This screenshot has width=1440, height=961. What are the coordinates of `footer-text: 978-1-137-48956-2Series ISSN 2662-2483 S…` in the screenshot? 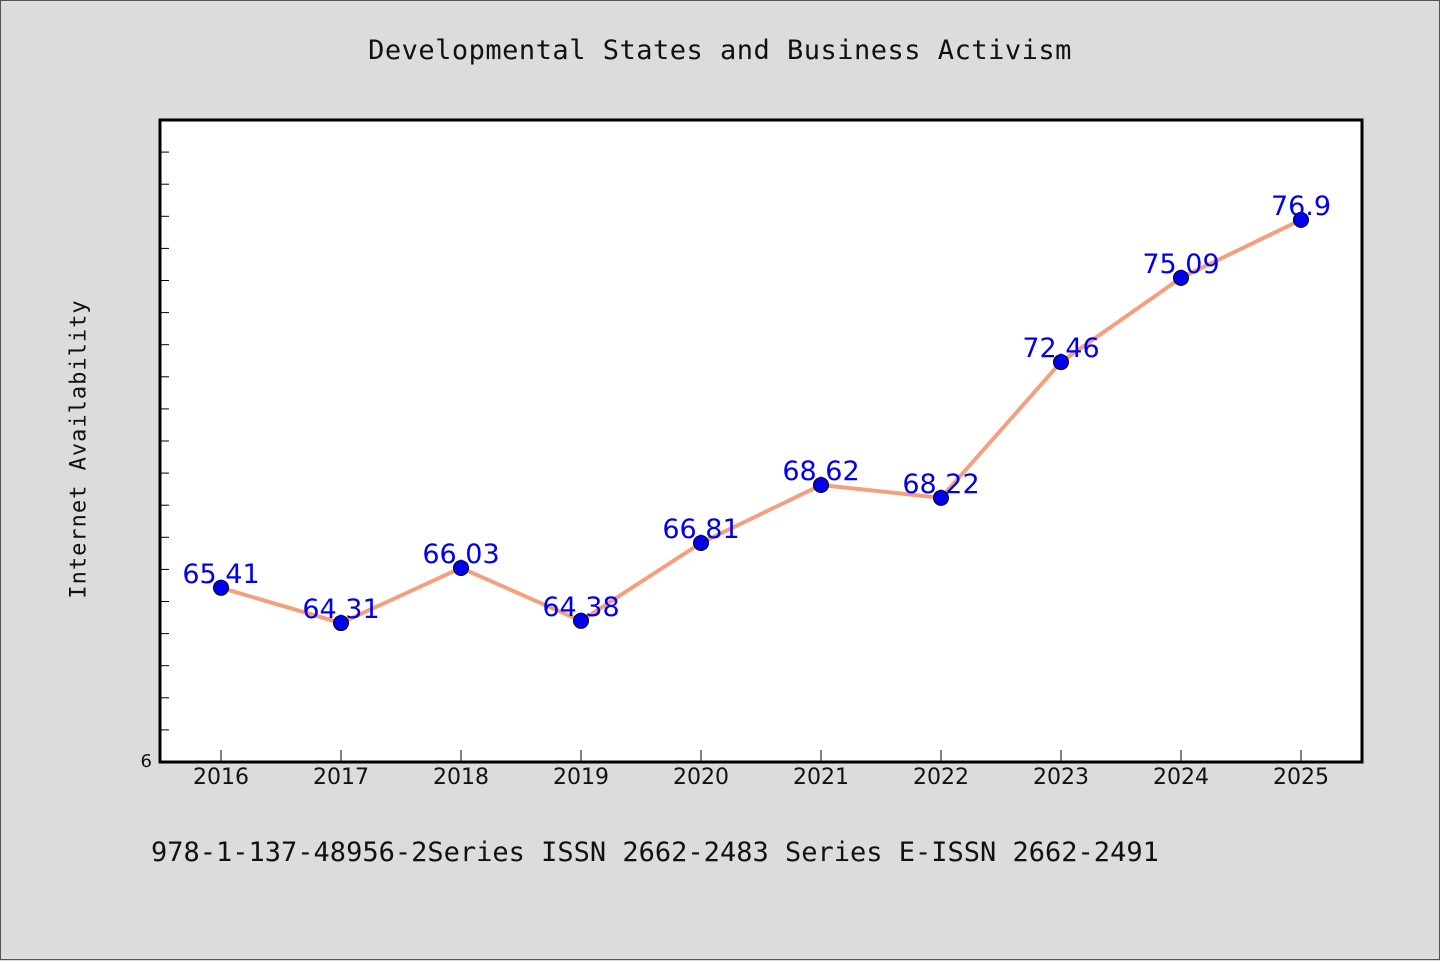 It's located at (655, 852).